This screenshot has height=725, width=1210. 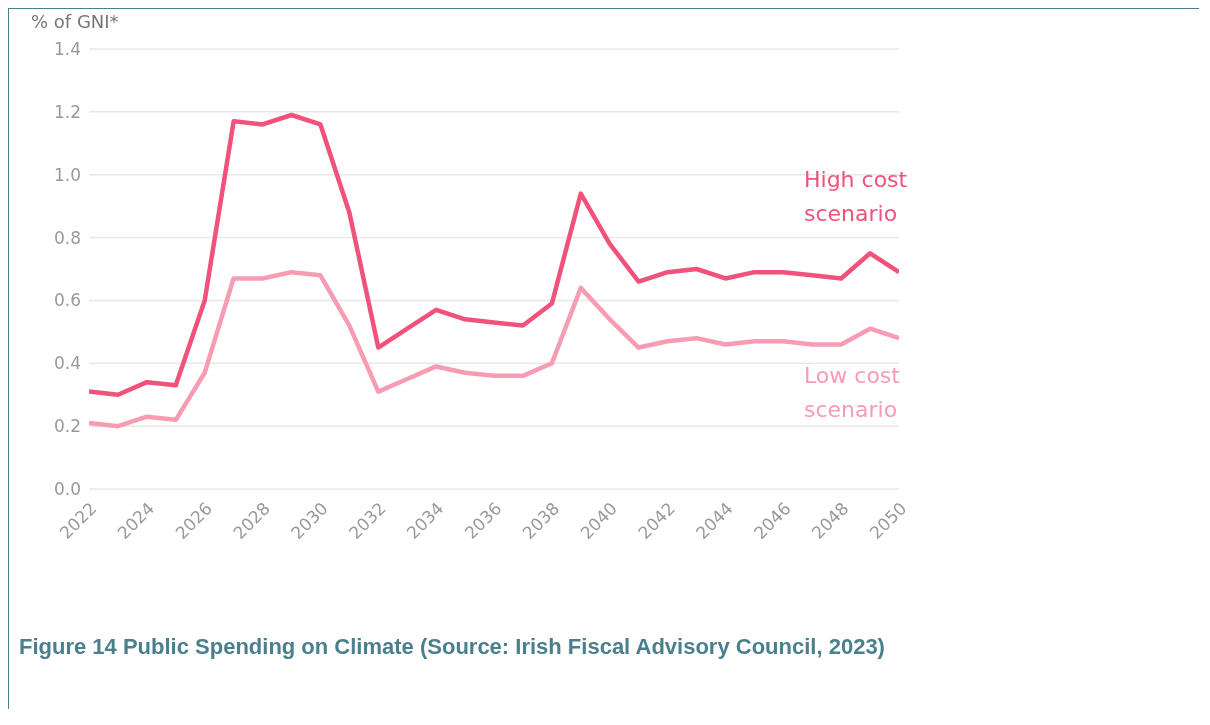 I want to click on y-tick-label: 1.0, so click(x=67, y=174).